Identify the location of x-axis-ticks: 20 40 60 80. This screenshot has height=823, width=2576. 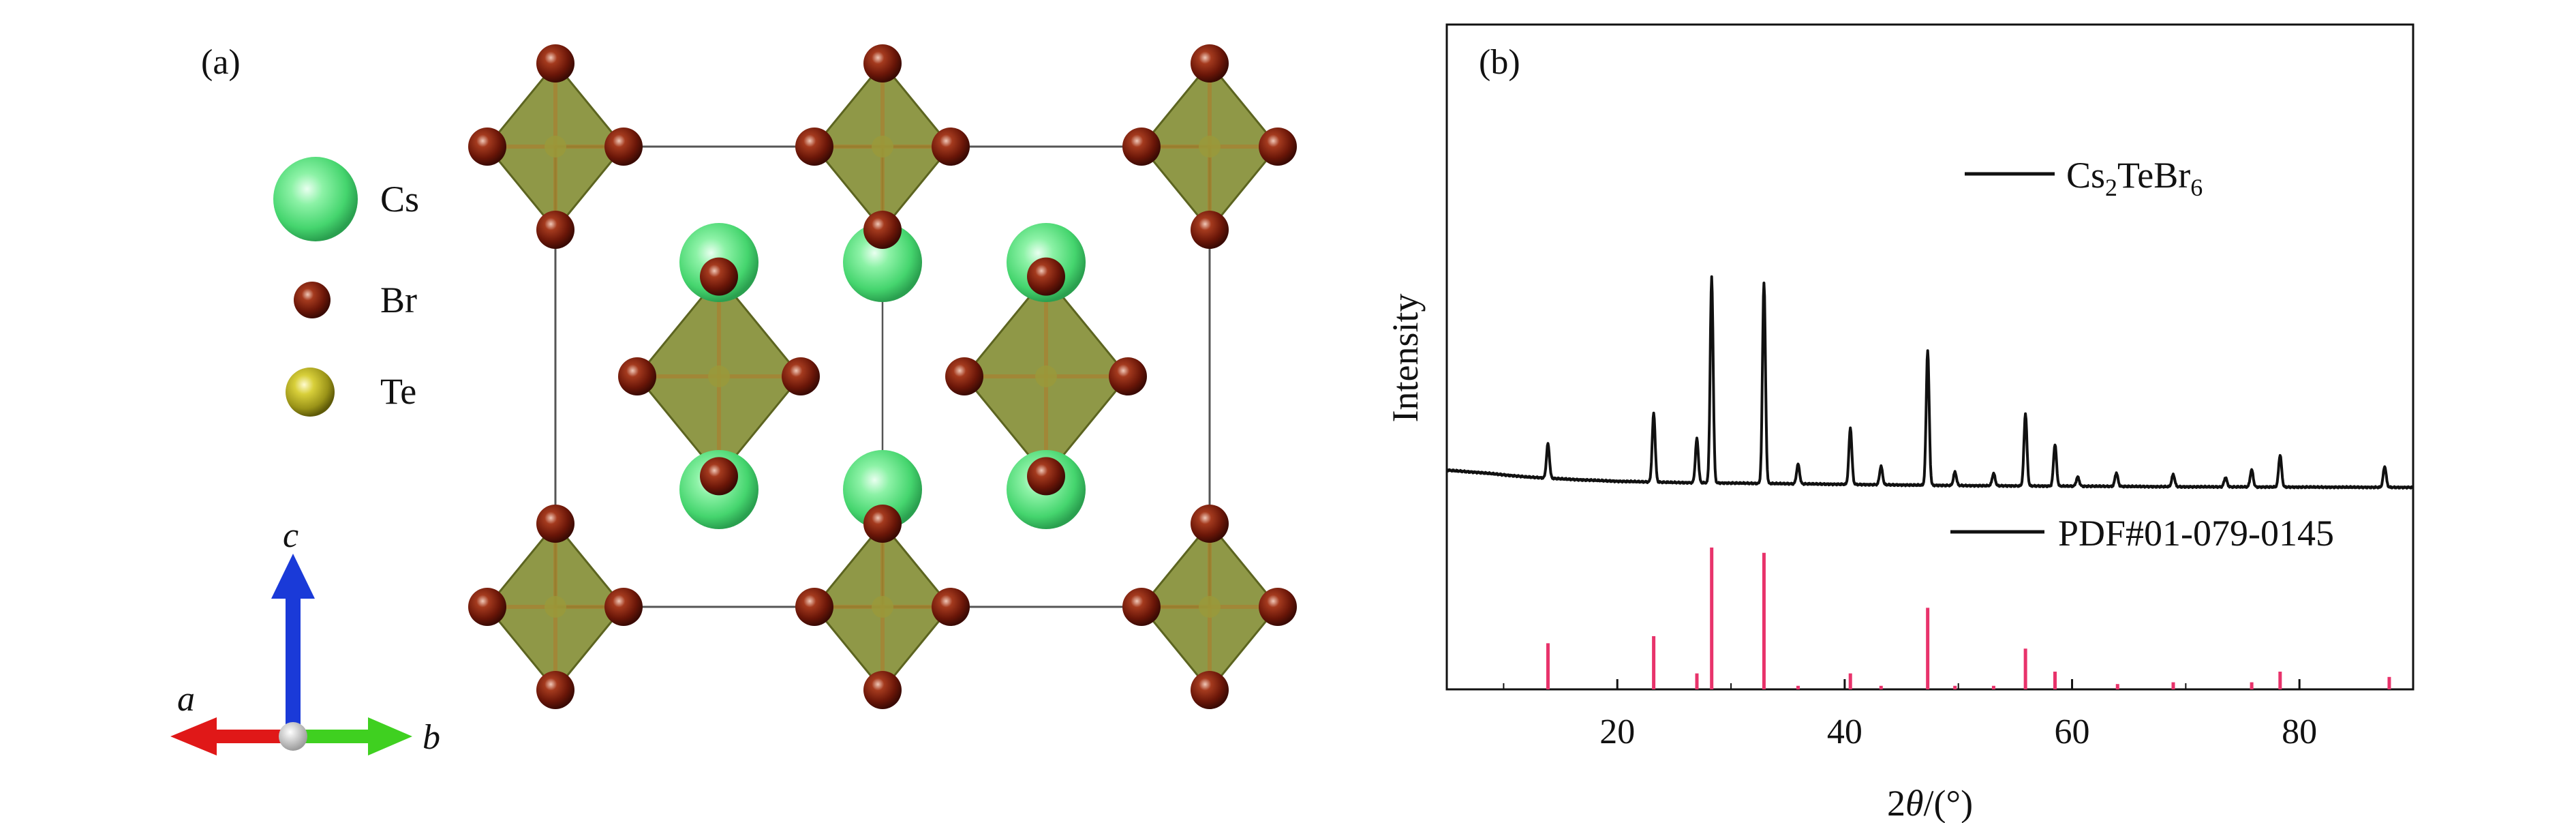
(1910, 715).